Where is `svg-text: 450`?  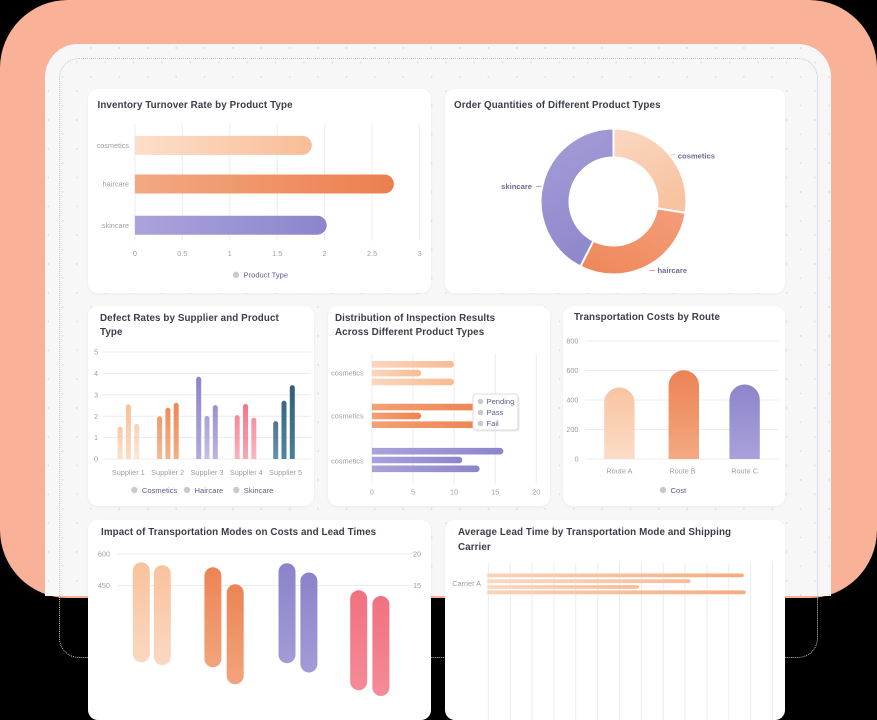
svg-text: 450 is located at coordinates (104, 585).